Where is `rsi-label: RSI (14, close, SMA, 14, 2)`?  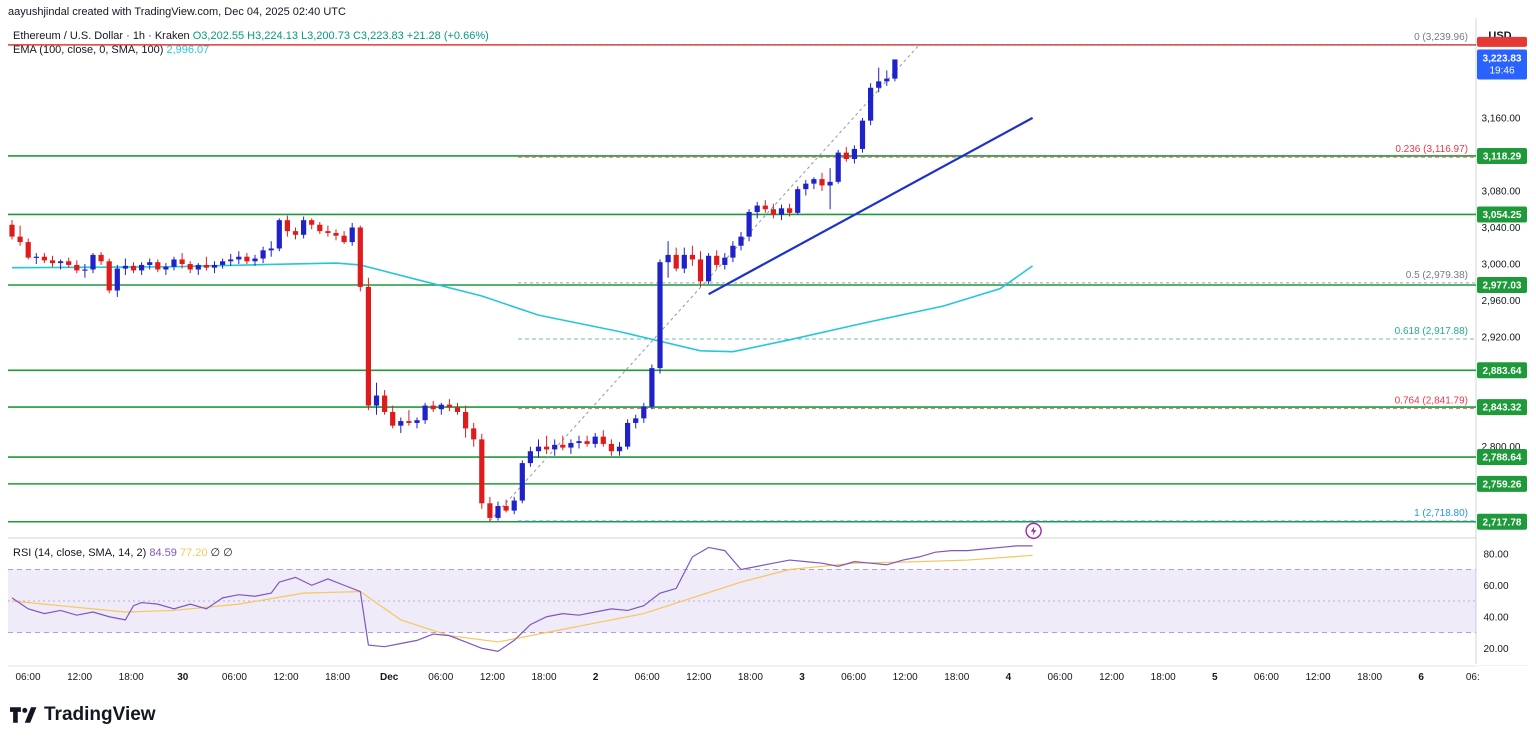
rsi-label: RSI (14, close, SMA, 14, 2) is located at coordinates (80, 553).